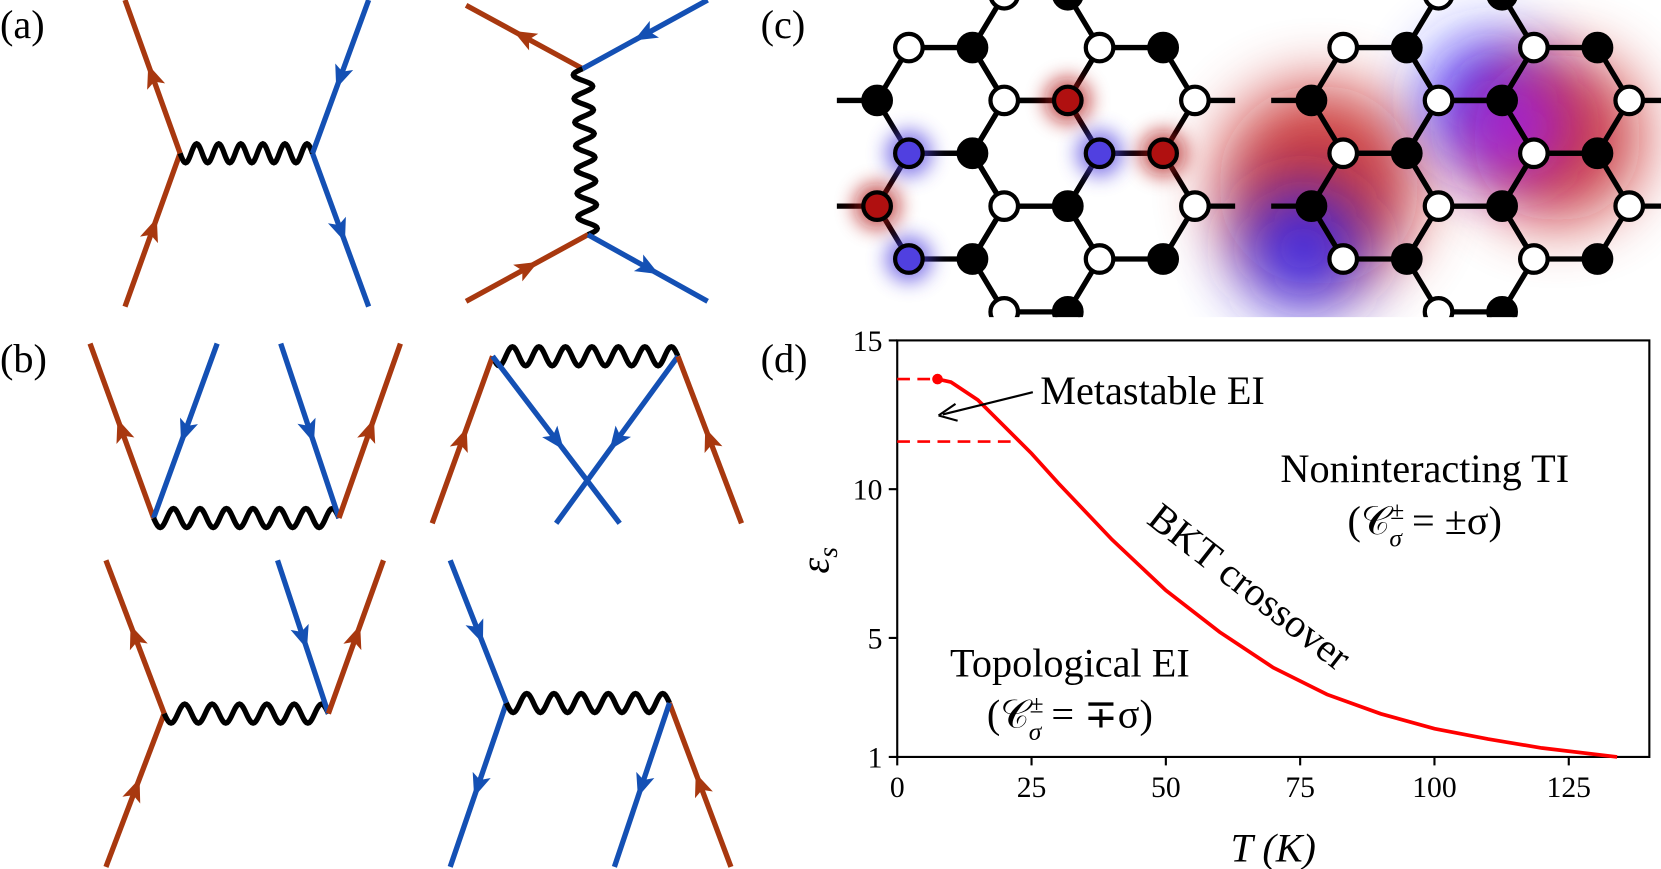 This screenshot has width=1661, height=869. I want to click on x-tick-label: 75, so click(1300, 788).